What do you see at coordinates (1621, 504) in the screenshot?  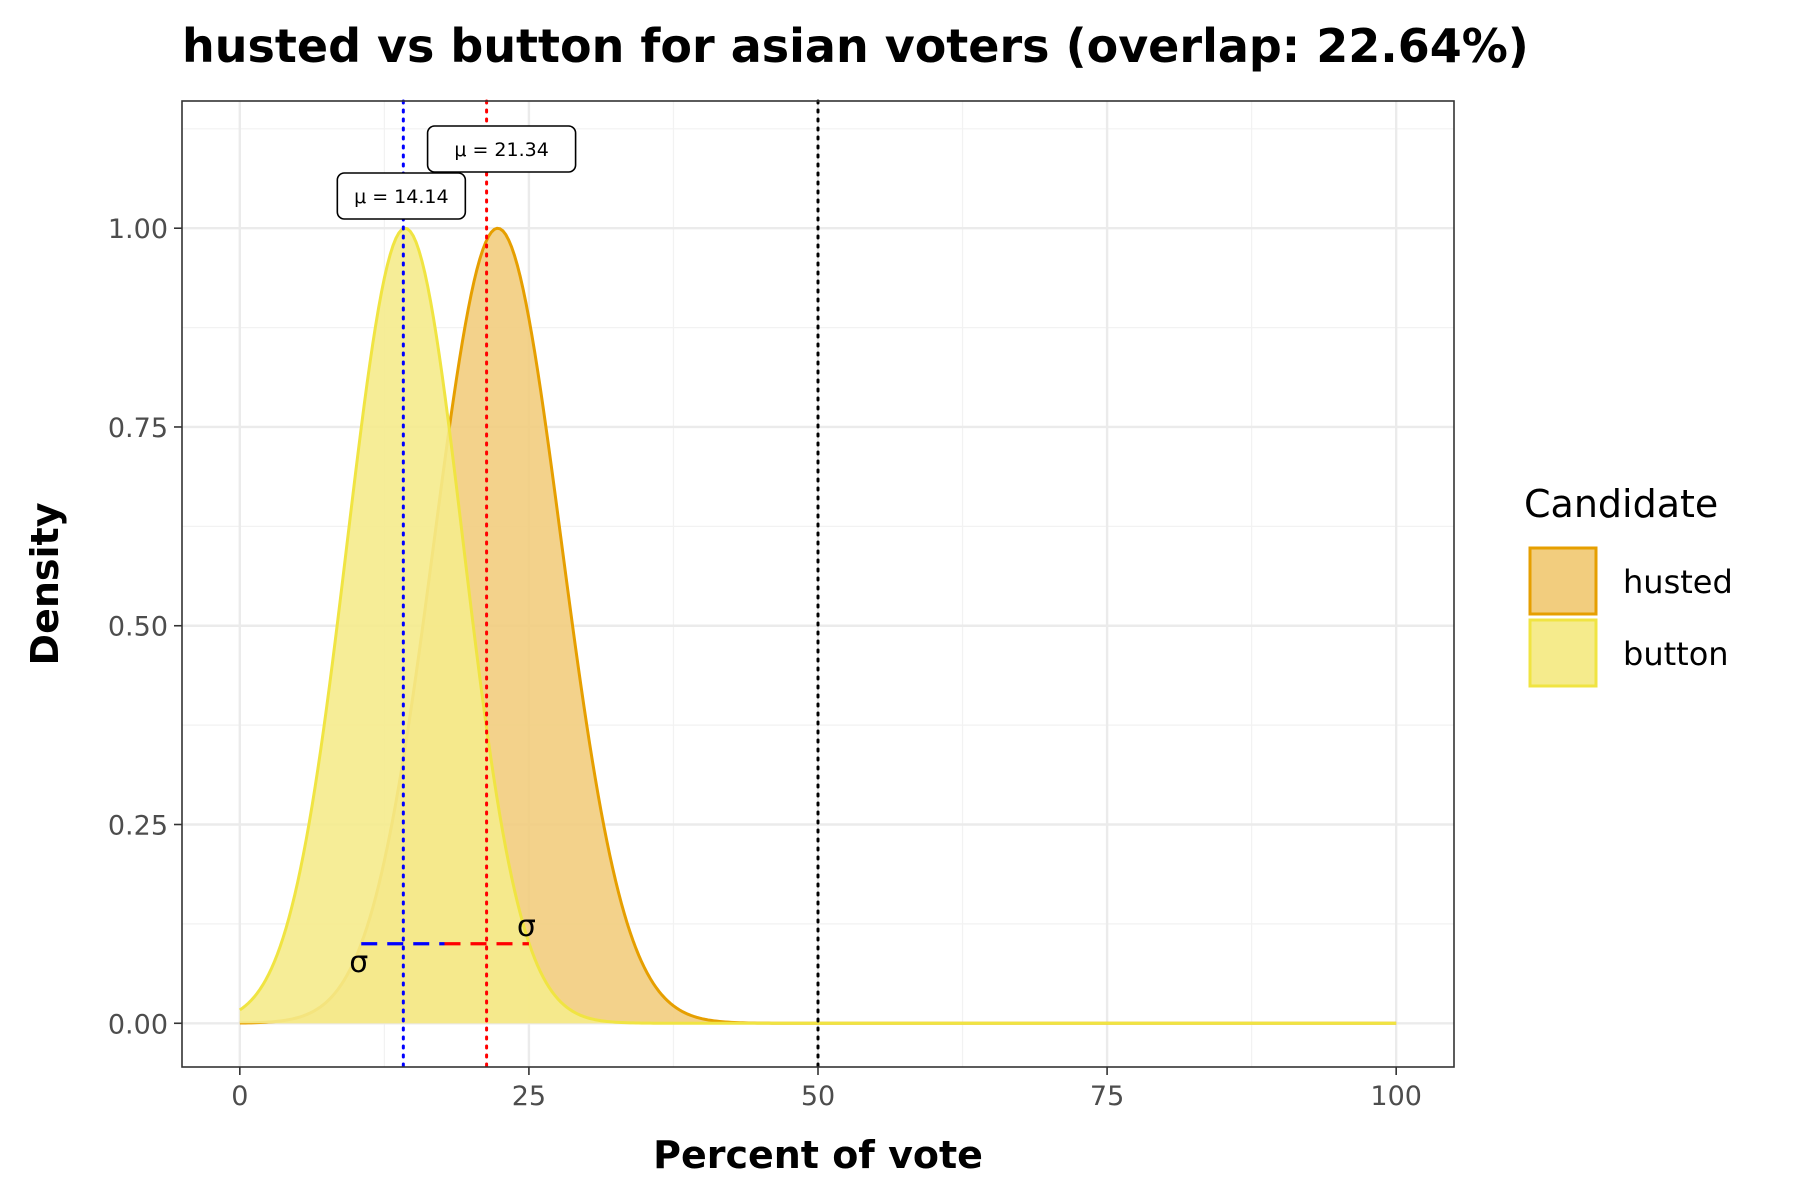 I see `legend-title: Candidate` at bounding box center [1621, 504].